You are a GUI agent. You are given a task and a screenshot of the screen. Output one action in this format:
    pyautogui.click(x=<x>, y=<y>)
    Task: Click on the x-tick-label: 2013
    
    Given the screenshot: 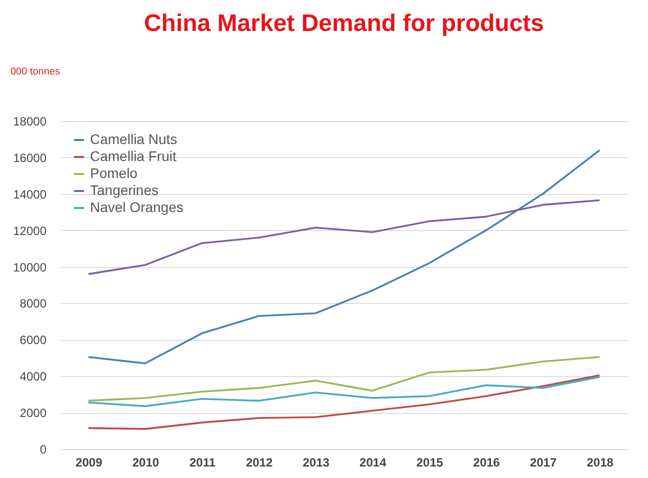 What is the action you would take?
    pyautogui.click(x=316, y=463)
    